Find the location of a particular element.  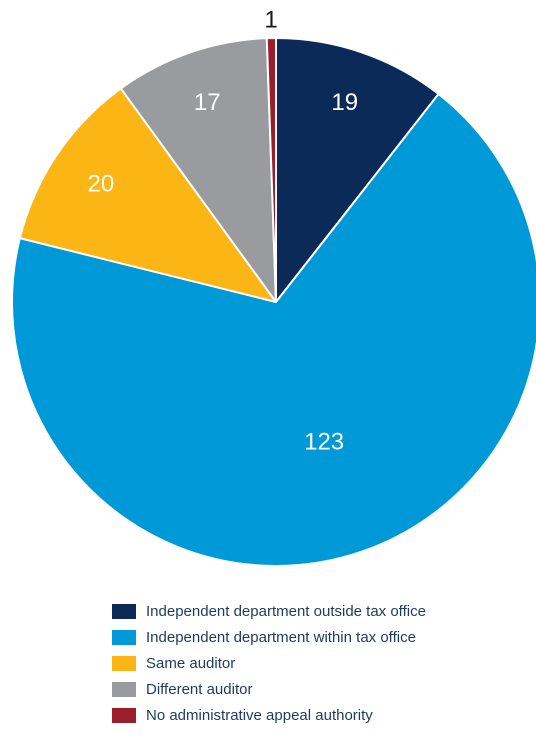

legend-item: No administrative appeal authority is located at coordinates (269, 715).